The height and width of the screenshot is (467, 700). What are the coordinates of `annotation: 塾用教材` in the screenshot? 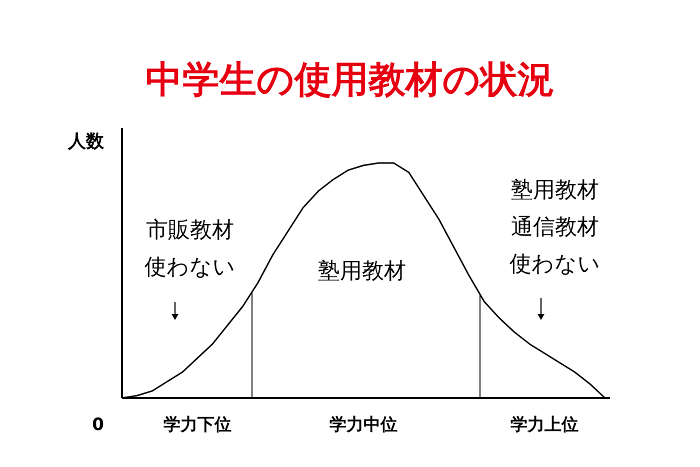 It's located at (362, 271).